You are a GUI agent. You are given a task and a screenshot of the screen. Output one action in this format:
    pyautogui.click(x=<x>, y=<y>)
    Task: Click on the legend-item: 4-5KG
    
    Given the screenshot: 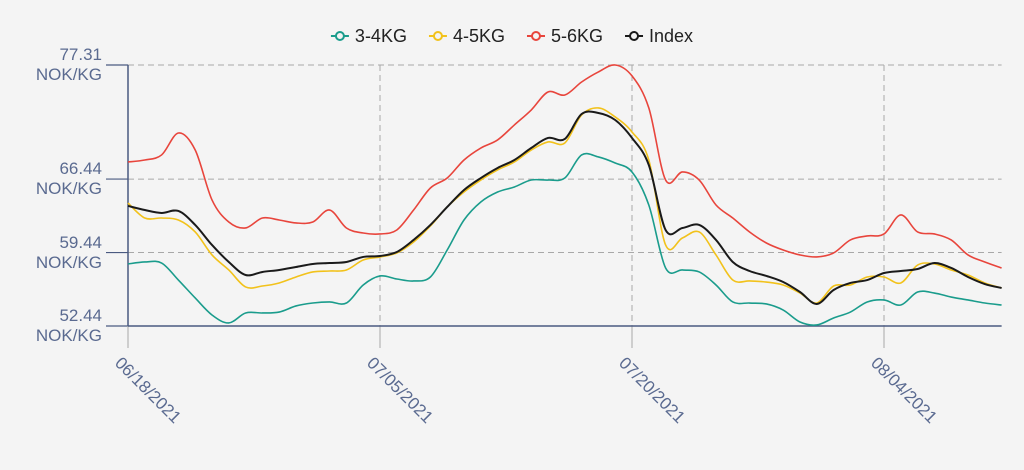 What is the action you would take?
    pyautogui.click(x=466, y=36)
    